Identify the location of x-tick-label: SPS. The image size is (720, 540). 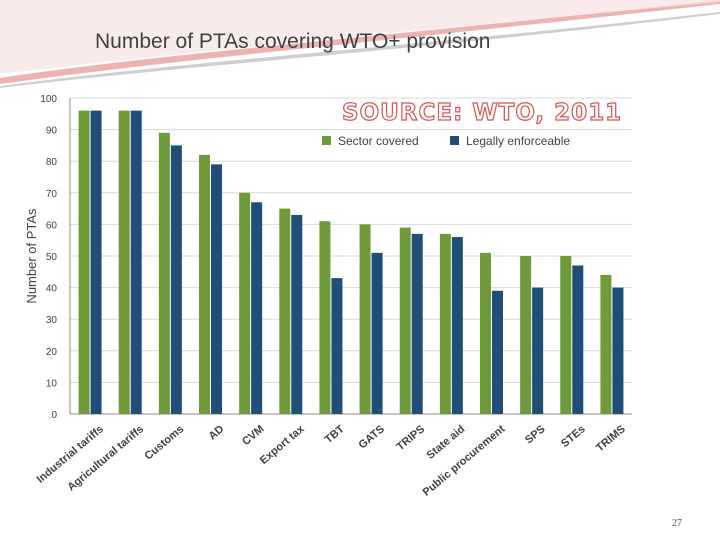
(535, 434).